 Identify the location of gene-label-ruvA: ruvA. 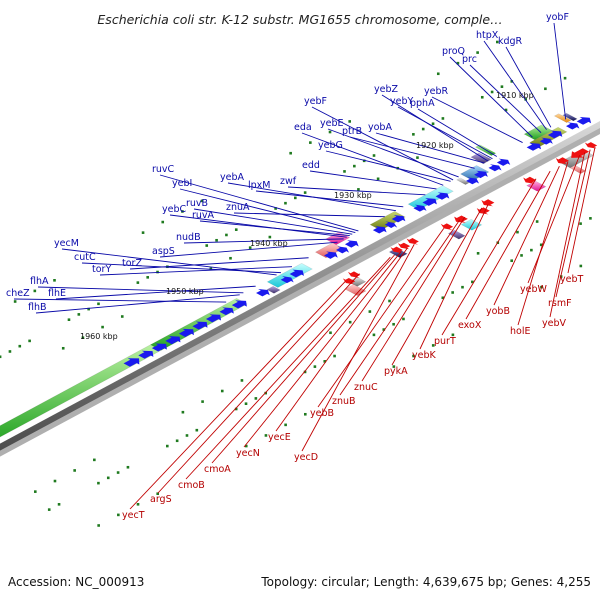
(203, 215).